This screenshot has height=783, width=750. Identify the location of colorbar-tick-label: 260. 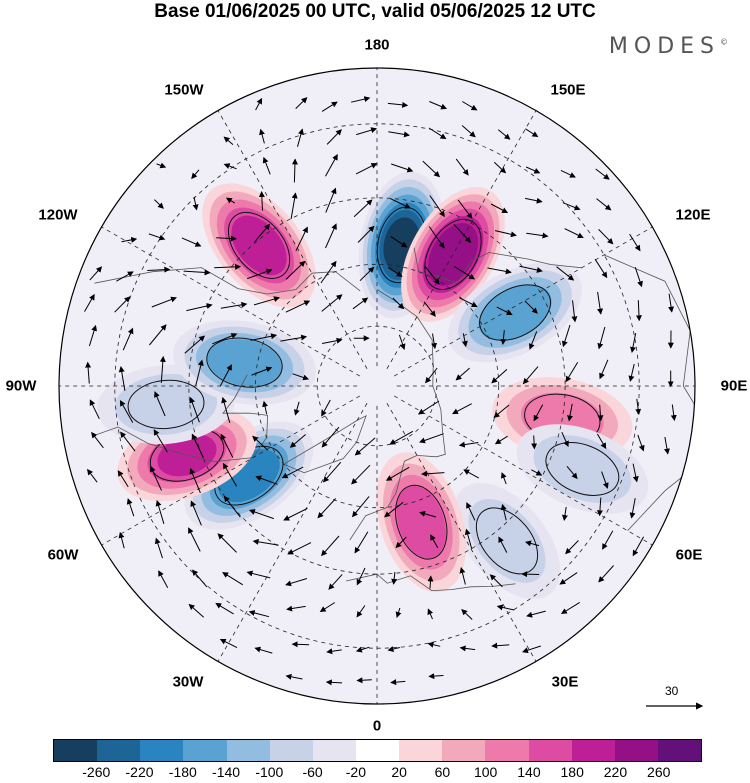
(659, 772).